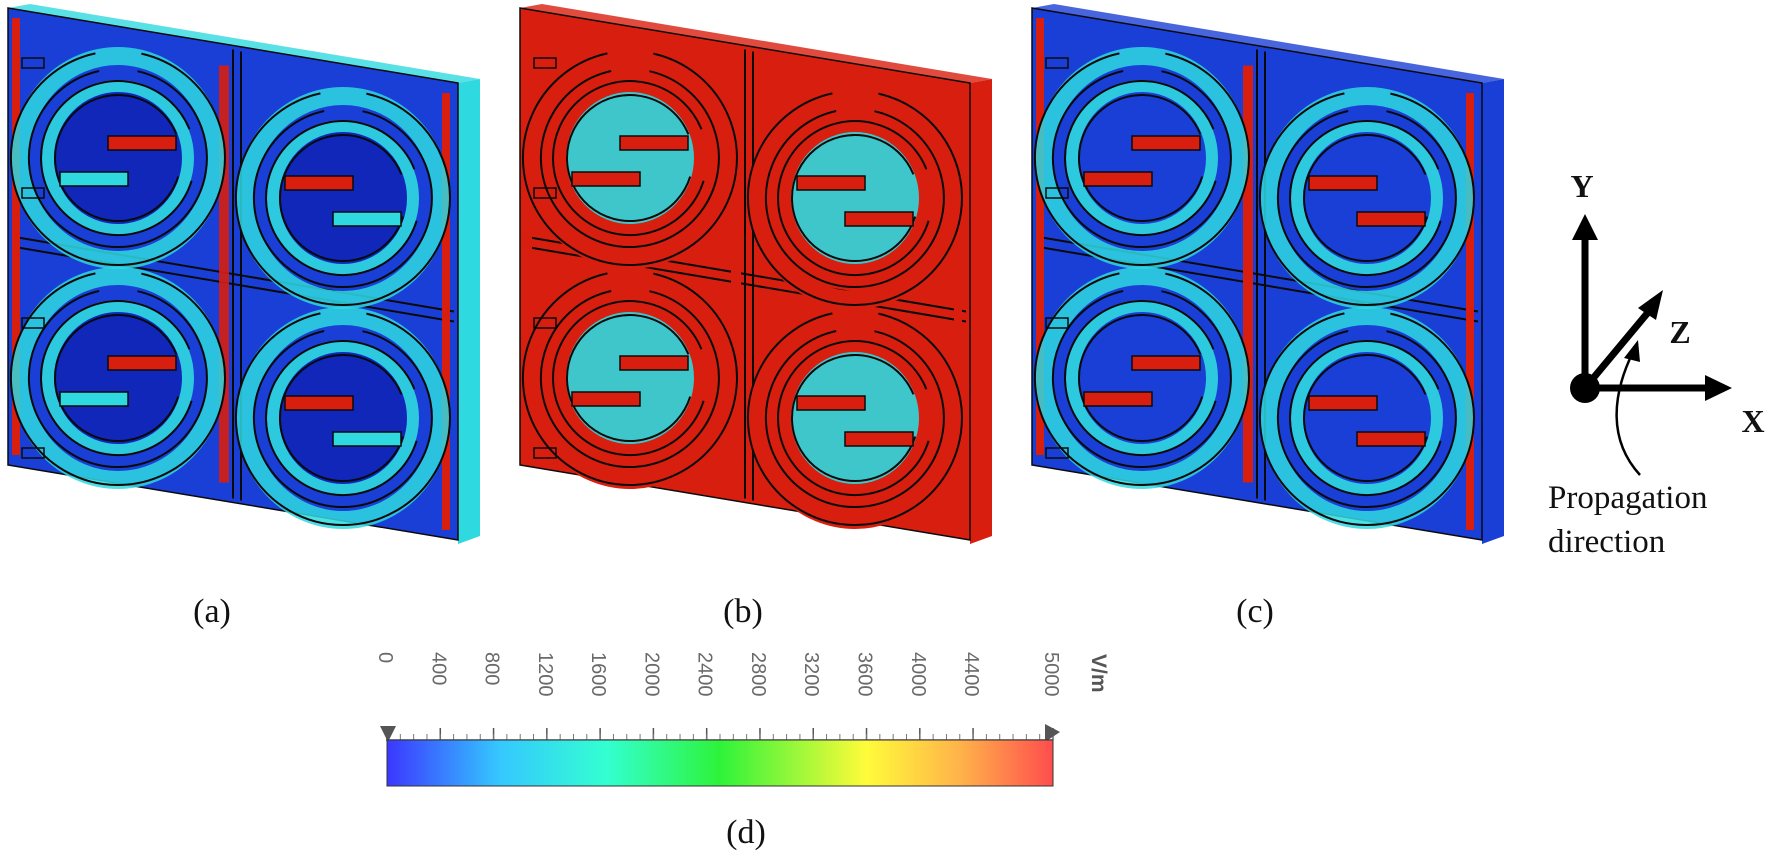  I want to click on z-axis-label: Z, so click(1679, 332).